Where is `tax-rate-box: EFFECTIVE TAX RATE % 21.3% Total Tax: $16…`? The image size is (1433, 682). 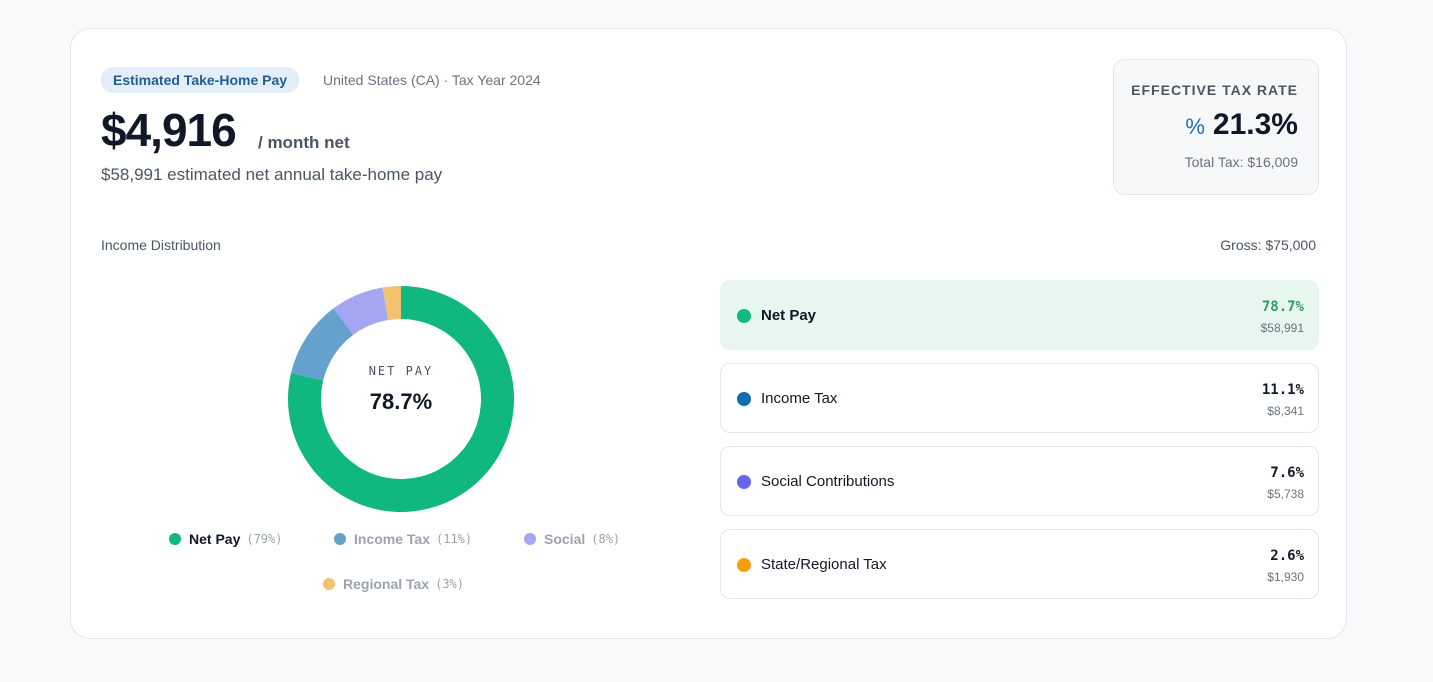 tax-rate-box: EFFECTIVE TAX RATE % 21.3% Total Tax: $16… is located at coordinates (1216, 127).